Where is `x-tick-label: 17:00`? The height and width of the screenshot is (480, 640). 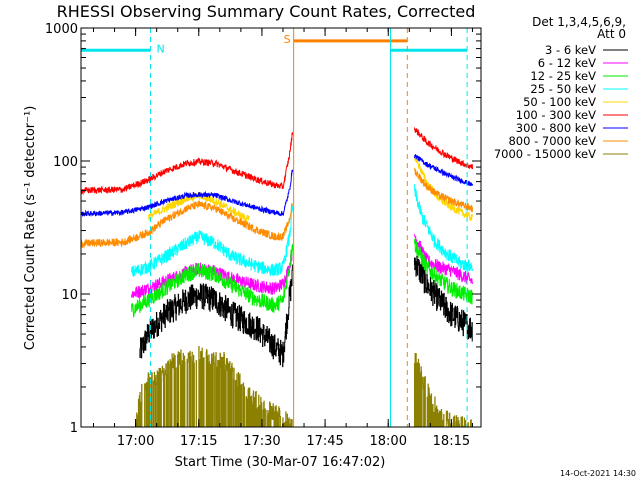
x-tick-label: 17:00 is located at coordinates (135, 441).